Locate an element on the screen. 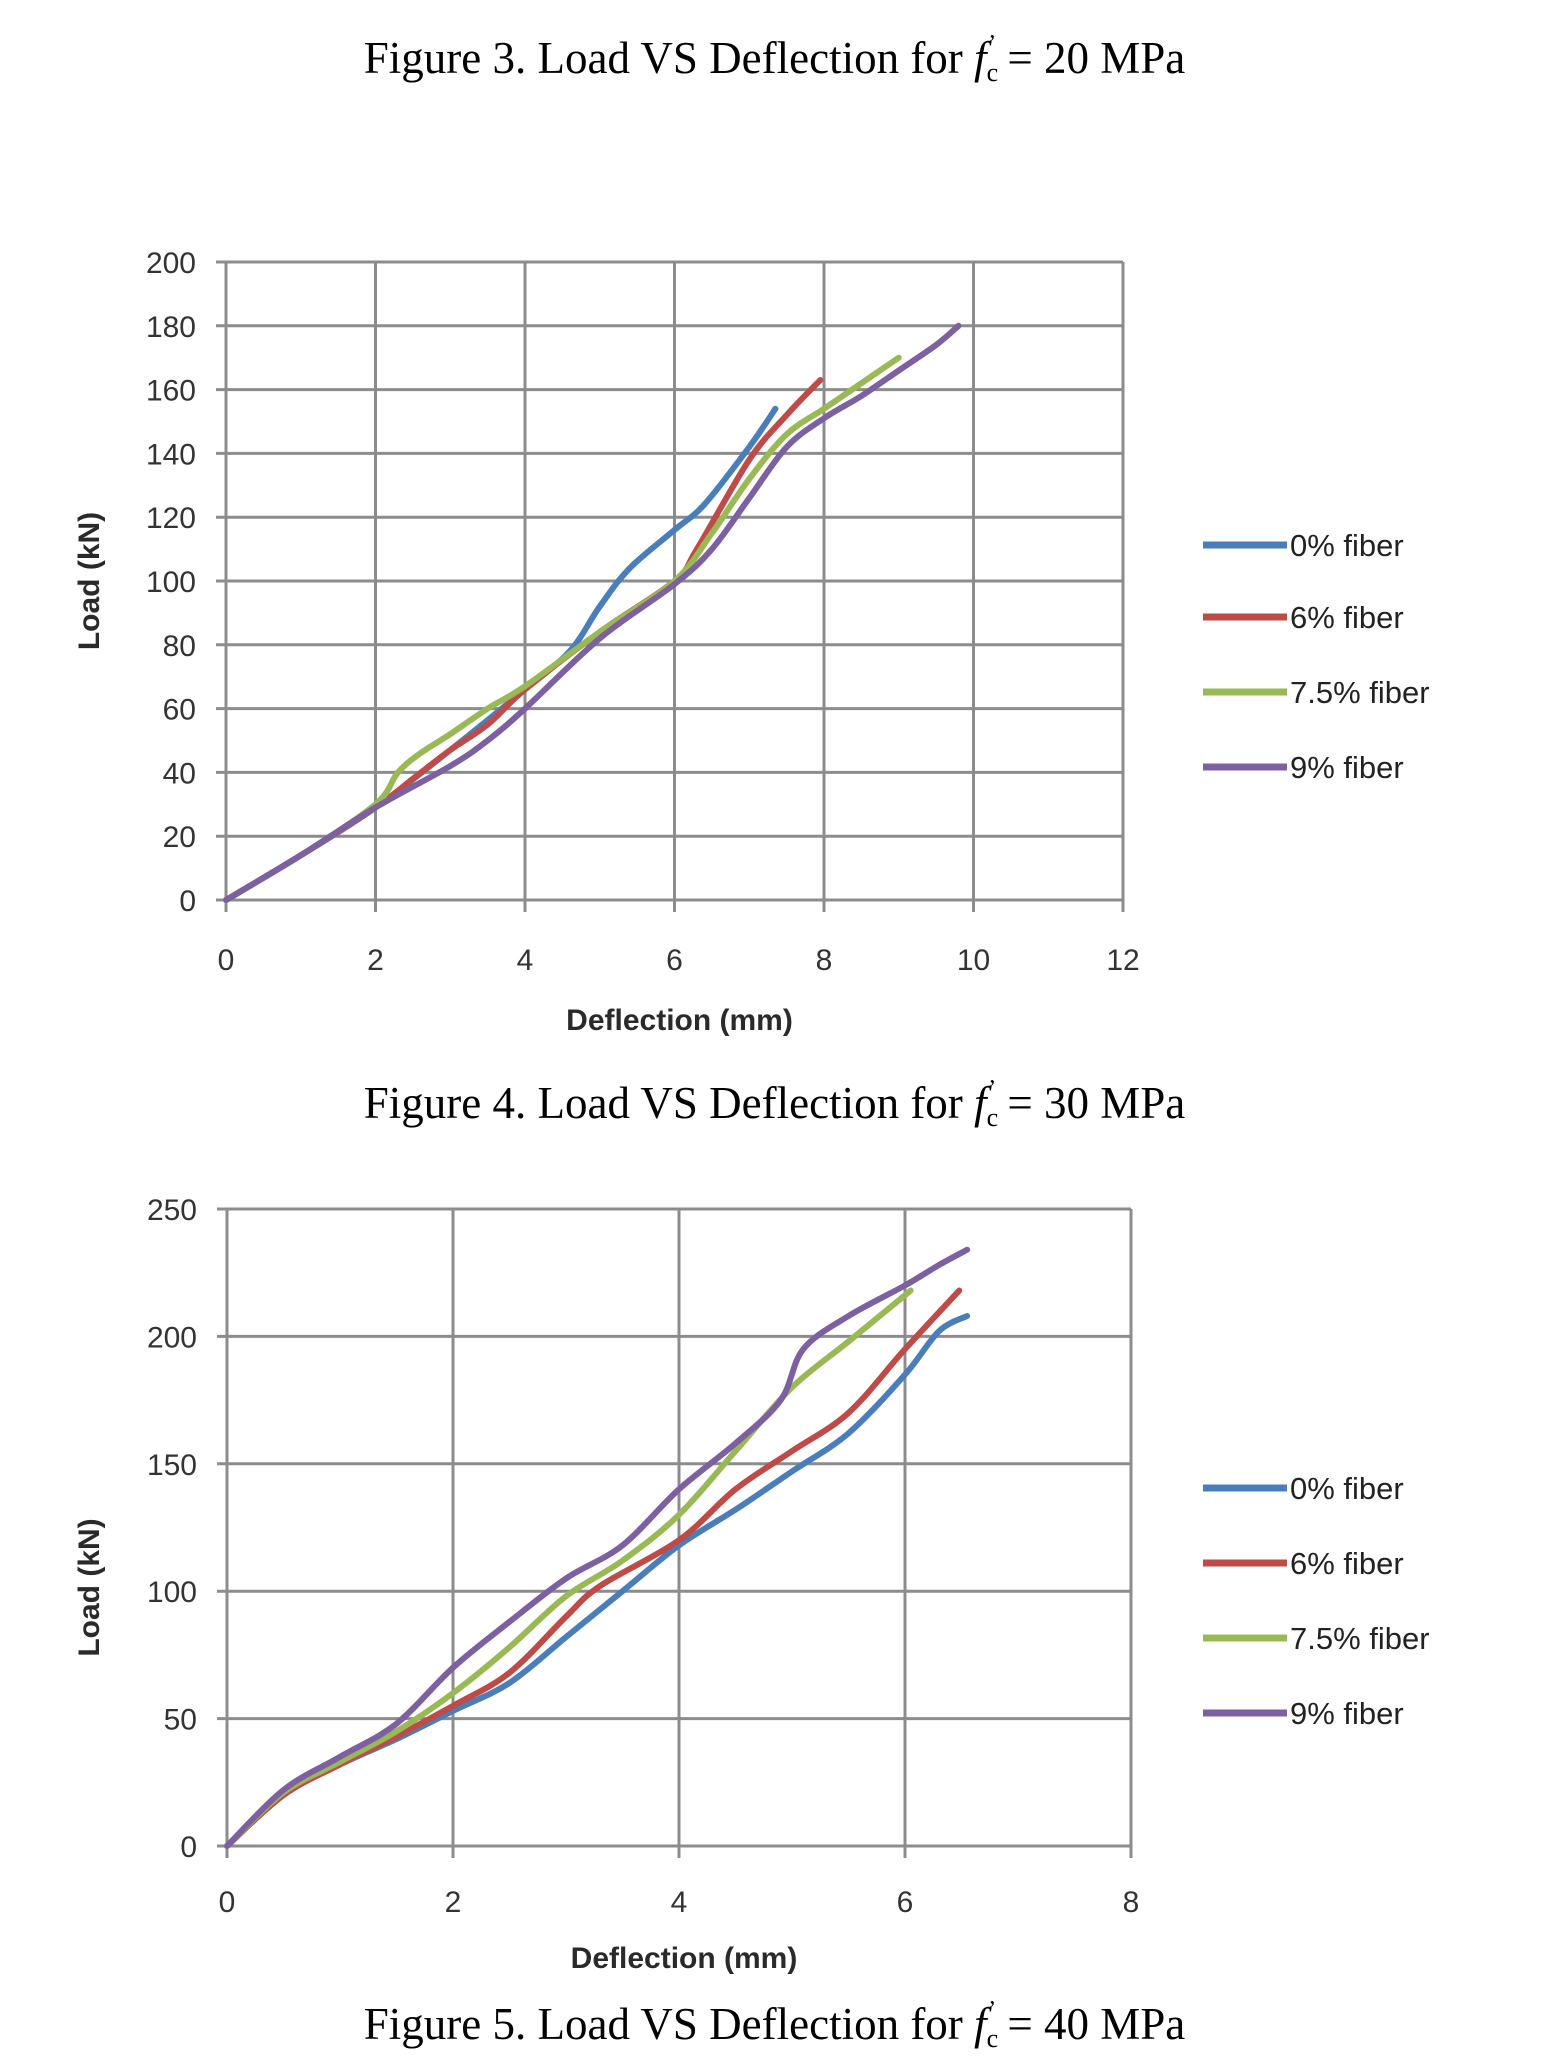  y-tick-label: 40 is located at coordinates (179, 773).